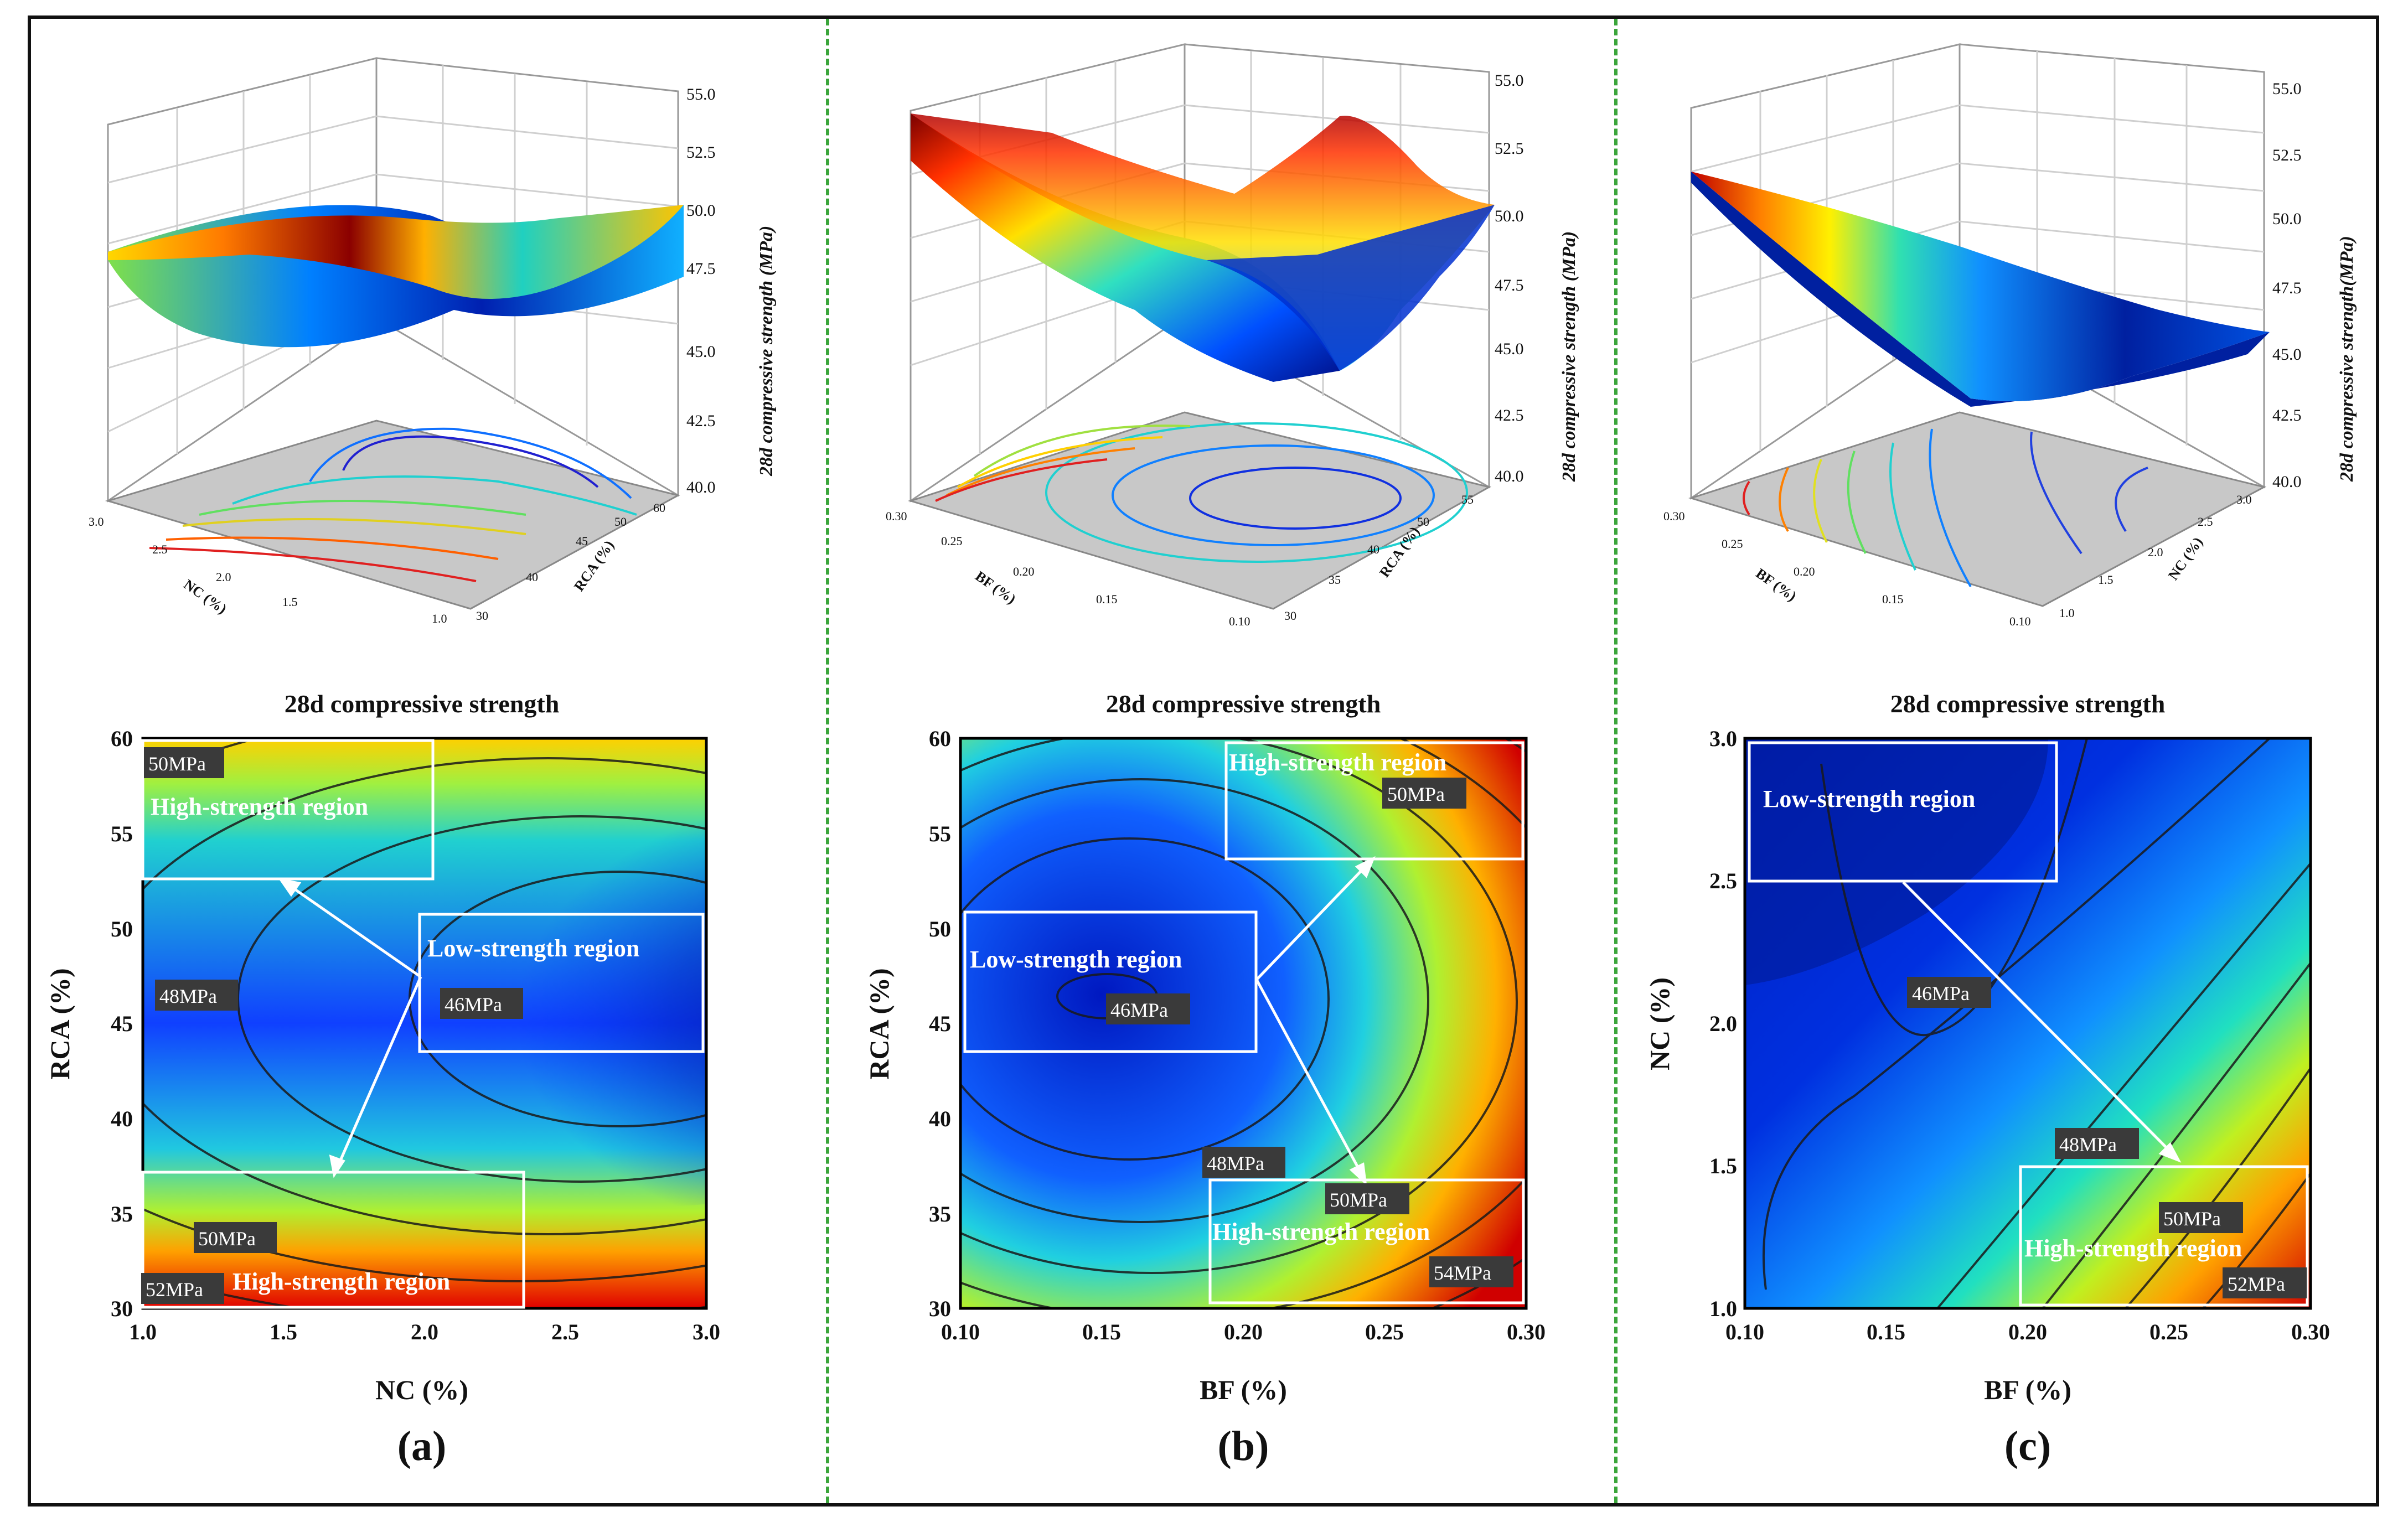  I want to click on x-tick-1.0: 1.0, so click(439, 618).